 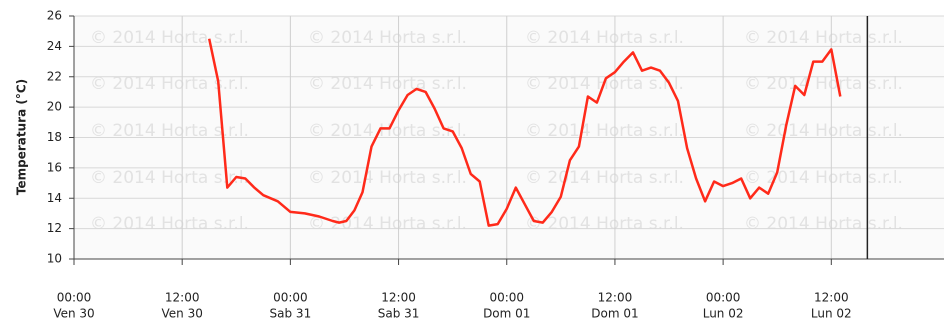 I want to click on y-tick-label: 16, so click(x=54, y=167).